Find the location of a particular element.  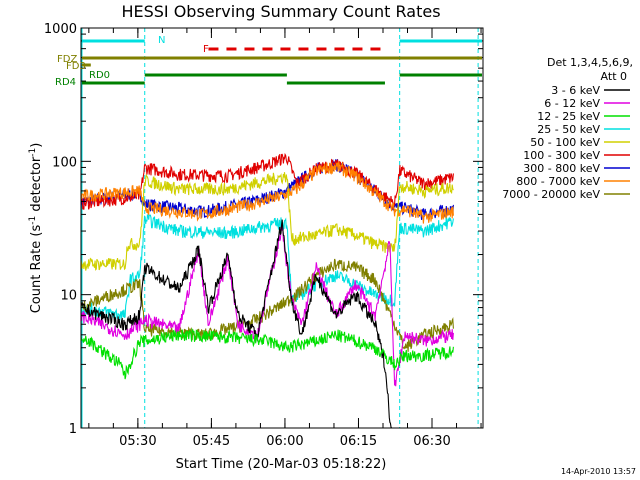

y-tick-label: 100 is located at coordinates (64, 162).